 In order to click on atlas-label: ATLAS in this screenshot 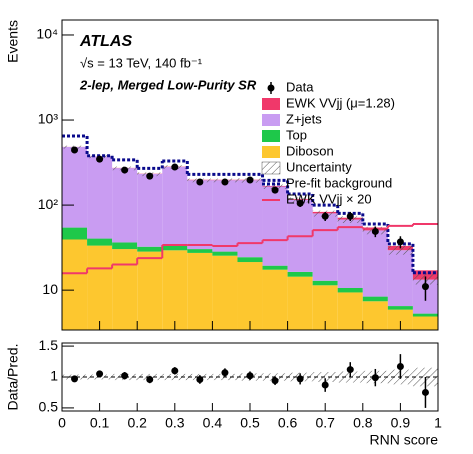, I will do `click(105, 41)`.